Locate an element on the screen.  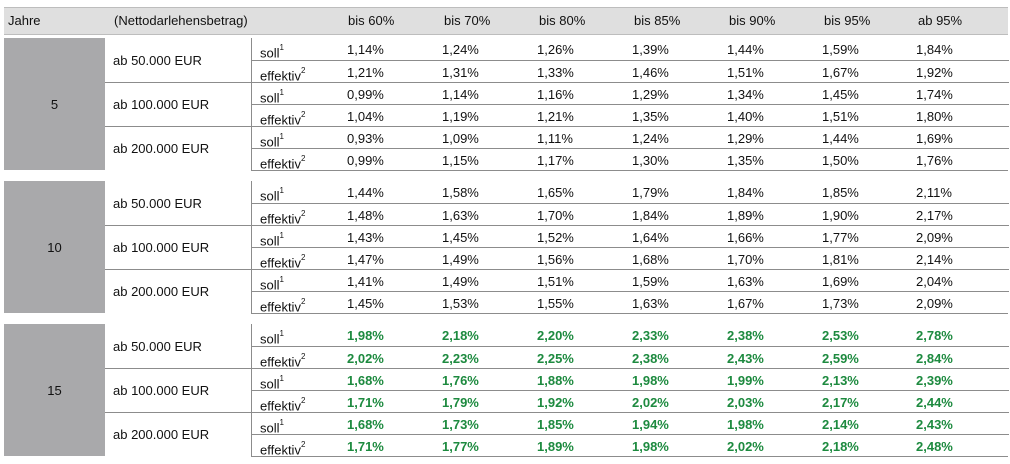
rate-value-cell: 1,79% is located at coordinates (650, 192).